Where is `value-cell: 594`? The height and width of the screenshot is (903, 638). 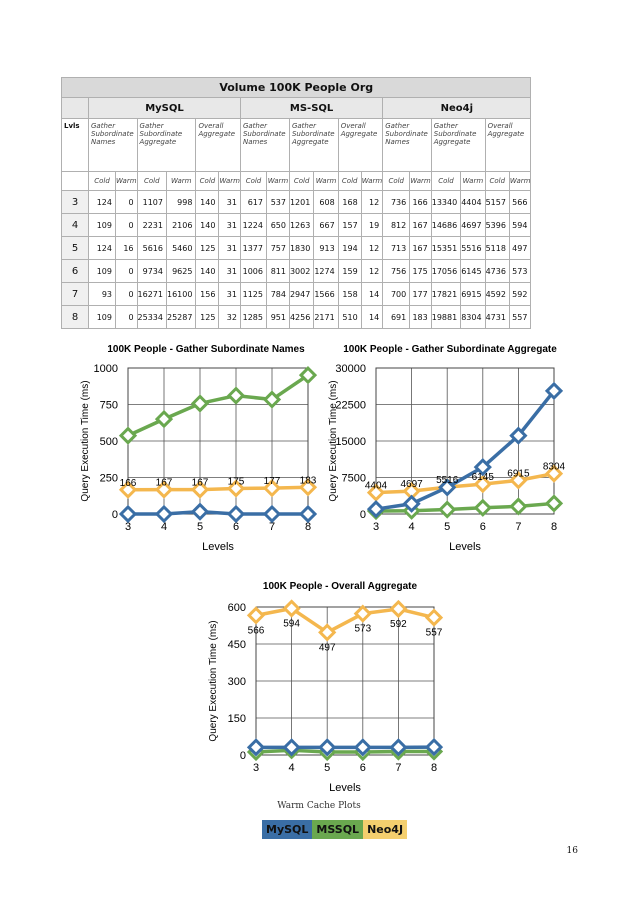 value-cell: 594 is located at coordinates (520, 225).